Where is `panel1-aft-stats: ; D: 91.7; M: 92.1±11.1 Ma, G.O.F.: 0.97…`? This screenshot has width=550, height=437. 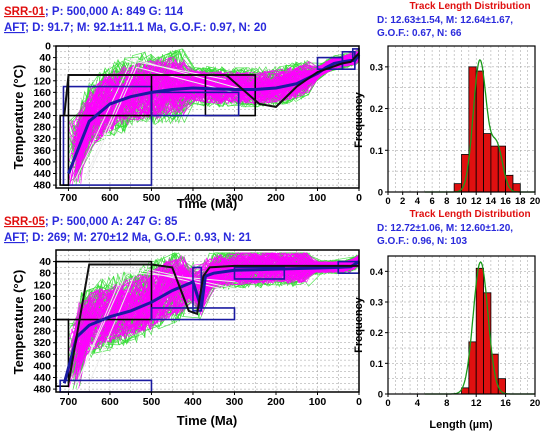 panel1-aft-stats: ; D: 91.7; M: 92.1±11.1 Ma, G.O.F.: 0.97… is located at coordinates (146, 28).